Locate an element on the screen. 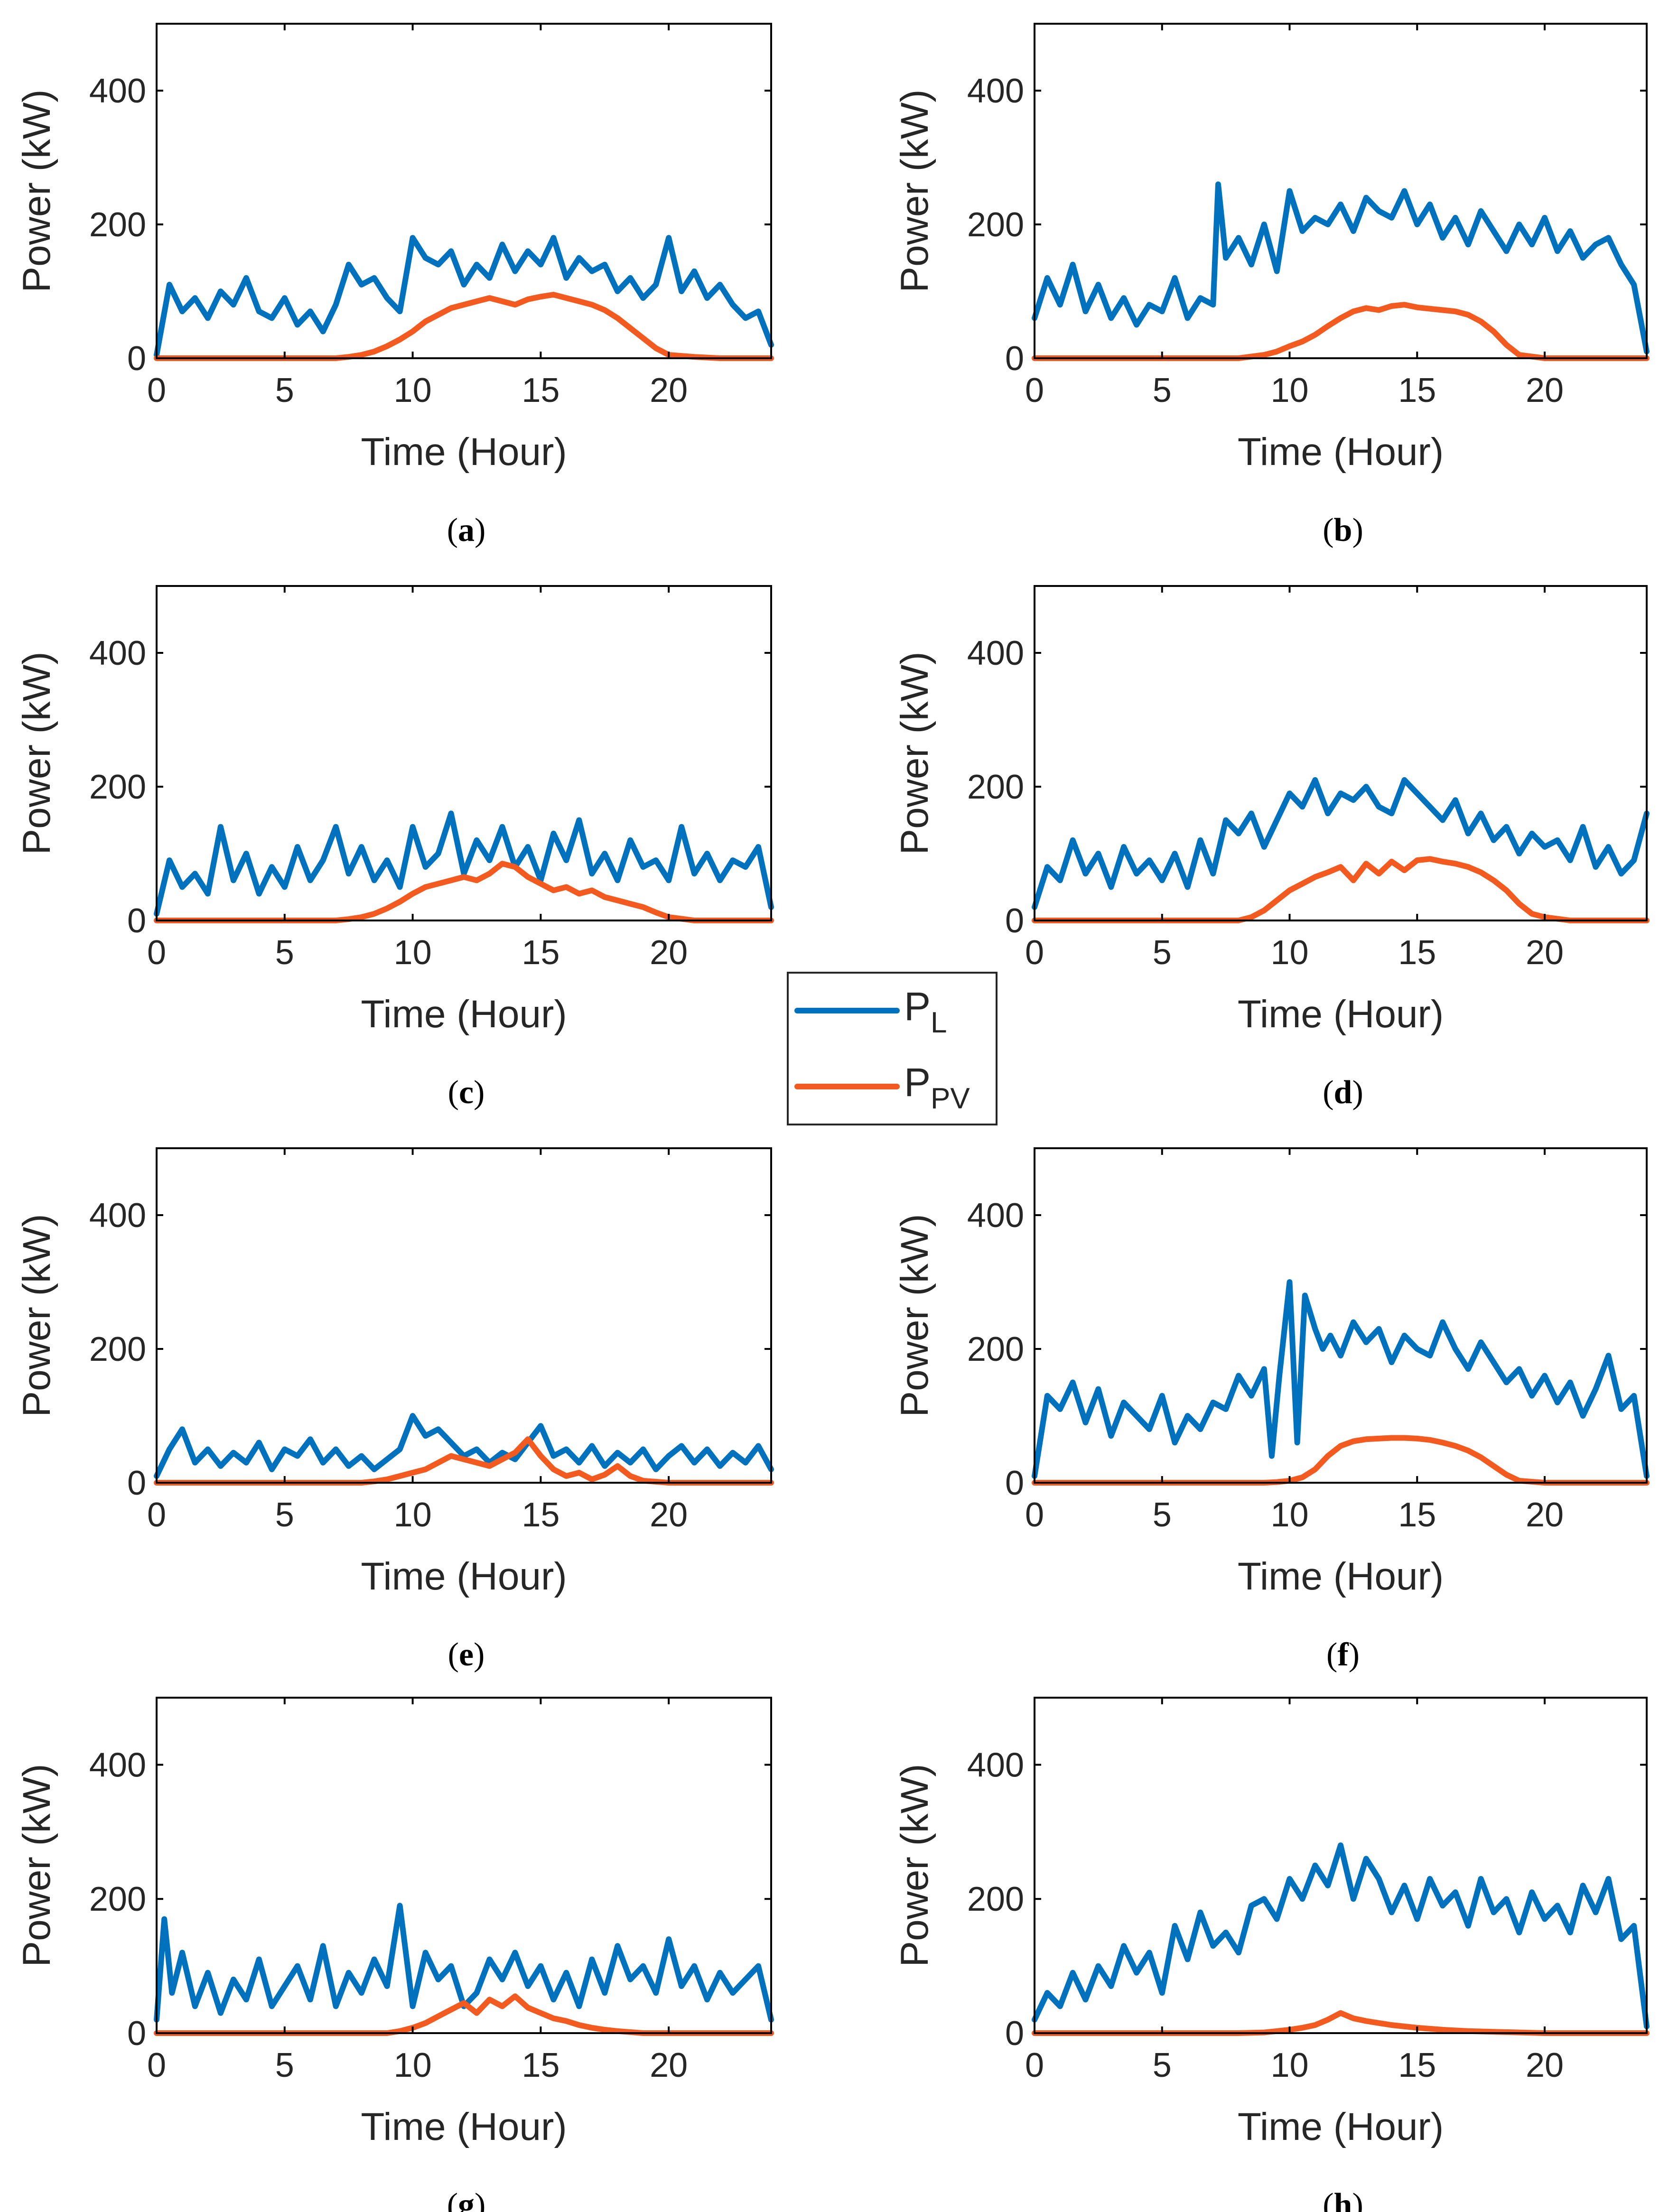 Image resolution: width=1669 pixels, height=2212 pixels. series-line-load-f is located at coordinates (1341, 1379).